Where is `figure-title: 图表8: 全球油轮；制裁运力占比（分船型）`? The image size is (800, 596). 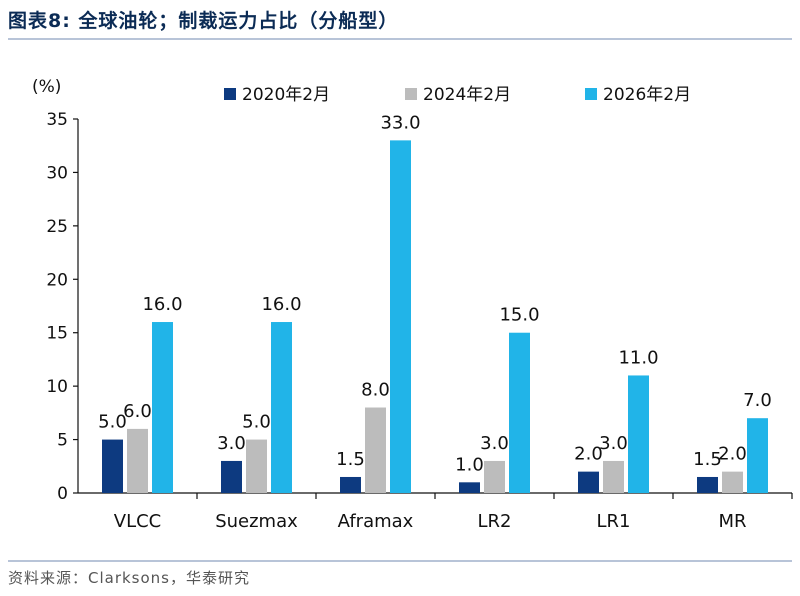 figure-title: 图表8: 全球油轮；制裁运力占比（分船型） is located at coordinates (203, 21).